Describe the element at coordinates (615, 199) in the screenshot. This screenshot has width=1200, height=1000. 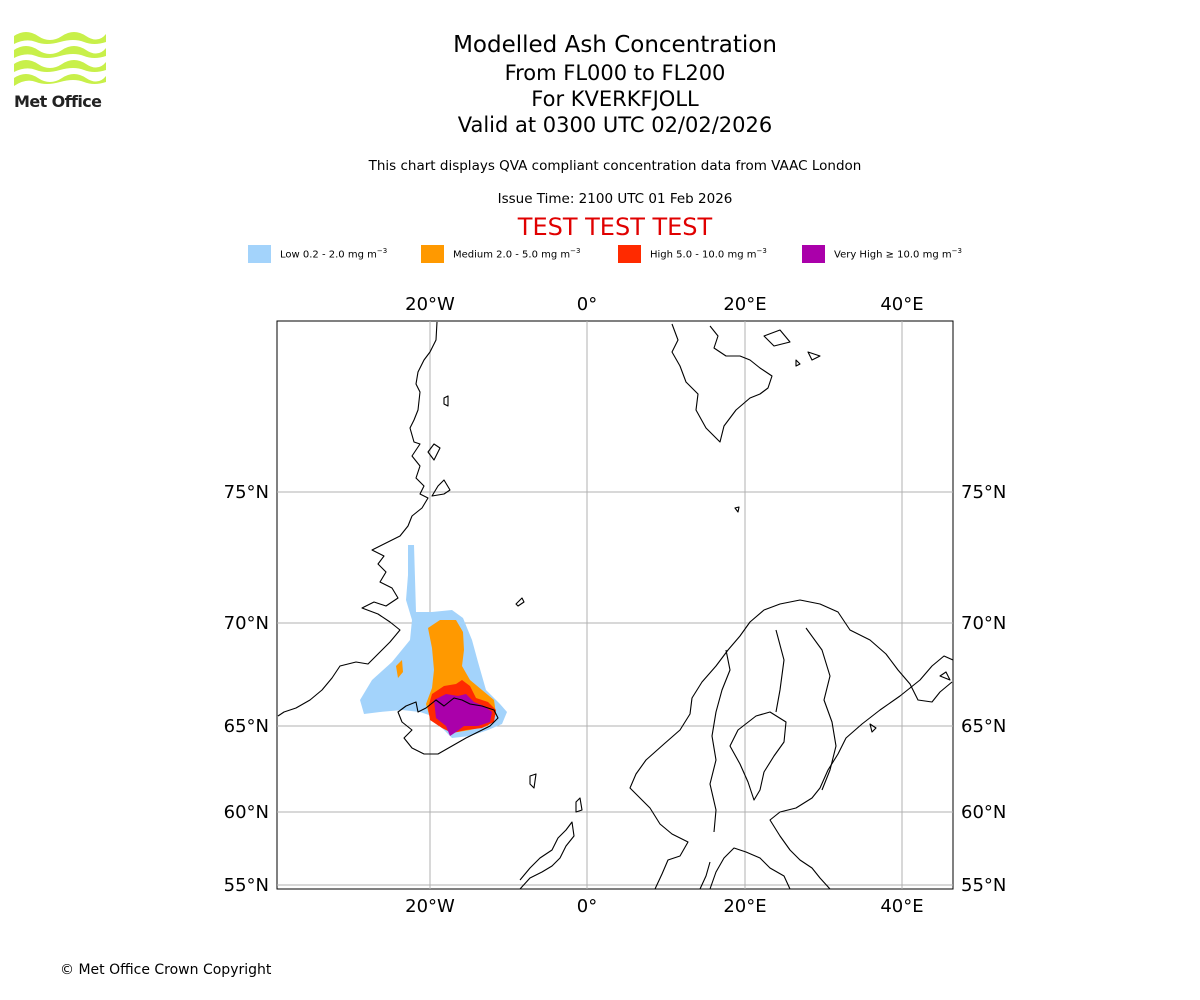
I see `issue-time: Issue Time: 2100 UTC 01 Feb 2026` at that location.